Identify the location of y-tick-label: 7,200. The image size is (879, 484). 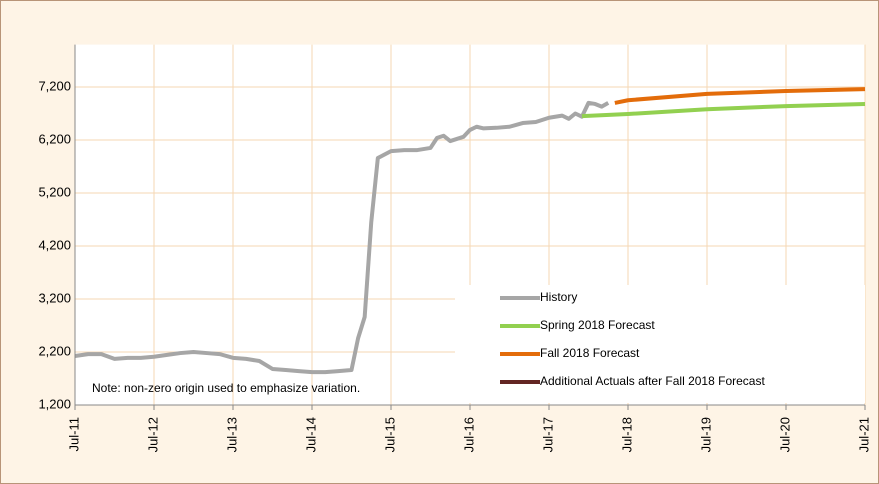
(54, 85).